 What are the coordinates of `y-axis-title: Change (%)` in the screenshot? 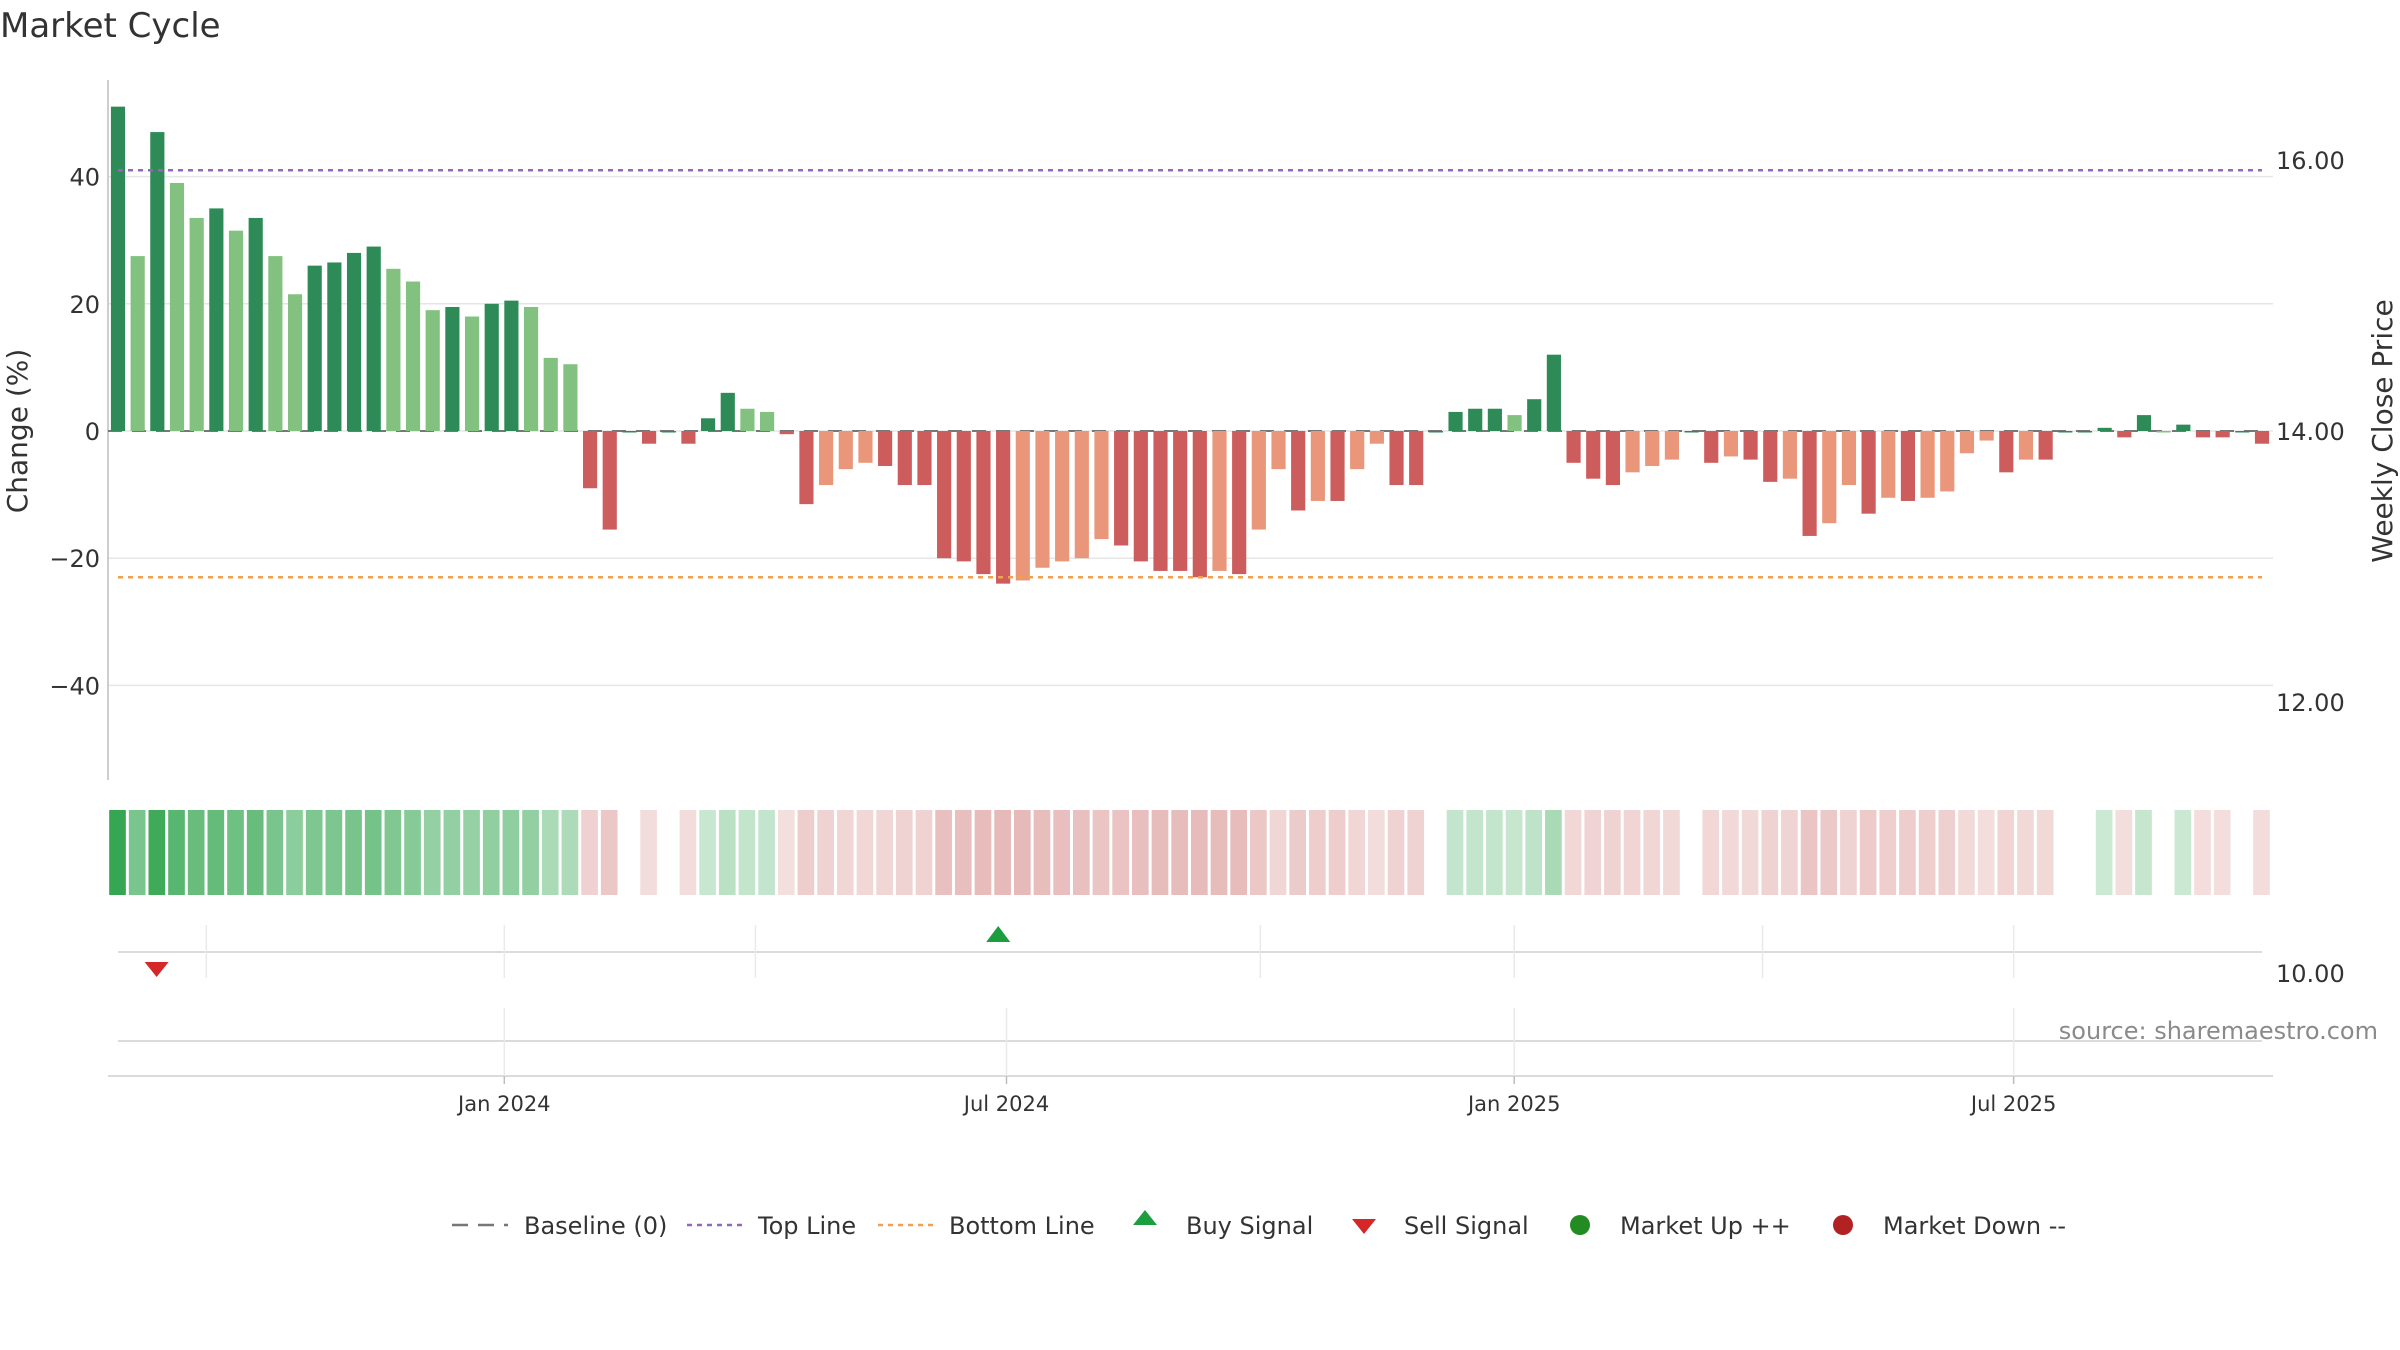 It's located at (17, 431).